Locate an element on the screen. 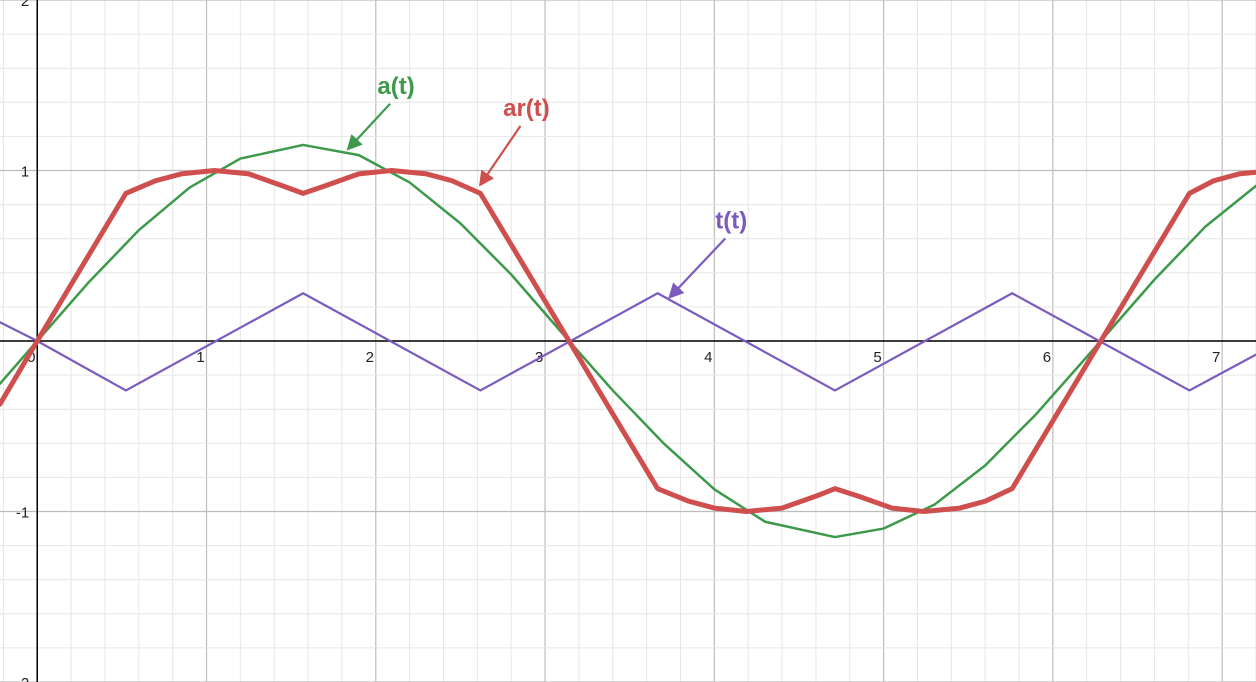  x-tick-label: 0 is located at coordinates (31, 357).